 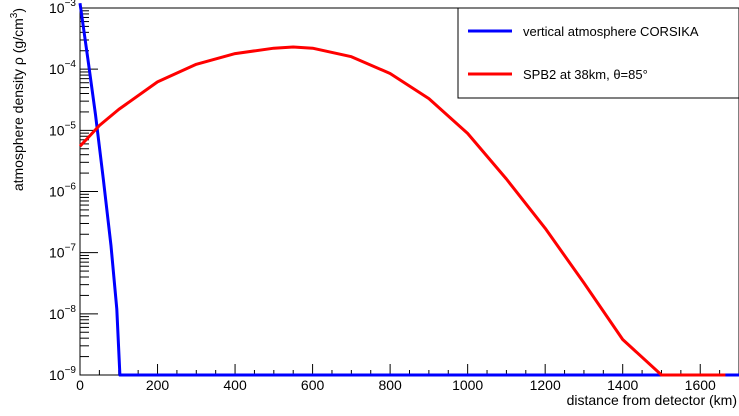 What do you see at coordinates (652, 400) in the screenshot?
I see `x-axis-title: distance from detector (km)` at bounding box center [652, 400].